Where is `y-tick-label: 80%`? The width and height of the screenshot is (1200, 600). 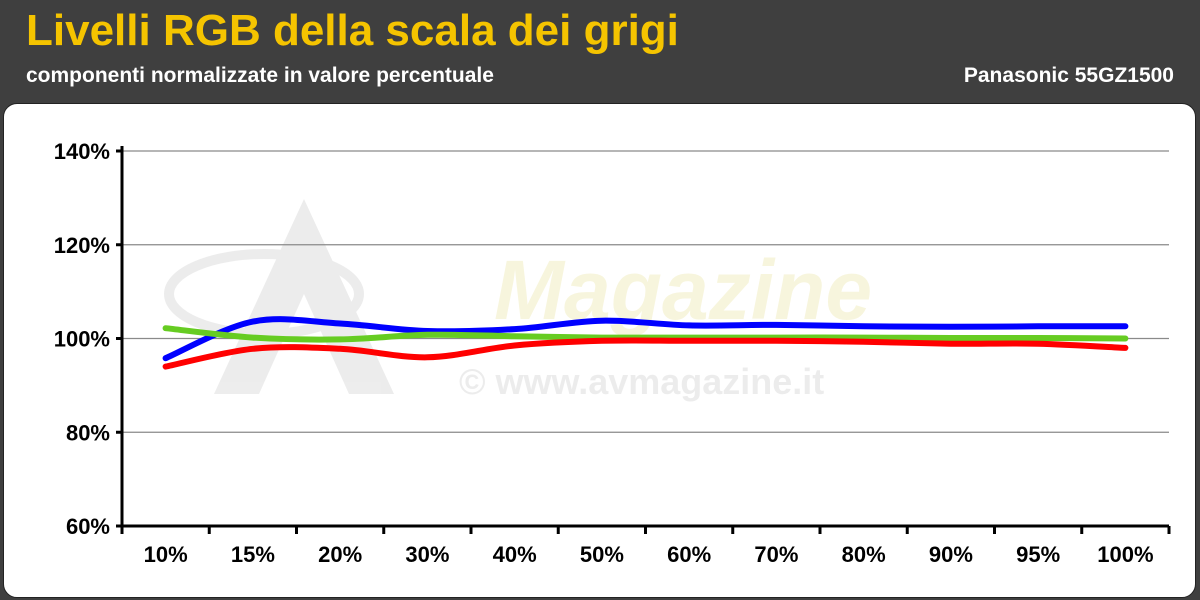
y-tick-label: 80% is located at coordinates (88, 432).